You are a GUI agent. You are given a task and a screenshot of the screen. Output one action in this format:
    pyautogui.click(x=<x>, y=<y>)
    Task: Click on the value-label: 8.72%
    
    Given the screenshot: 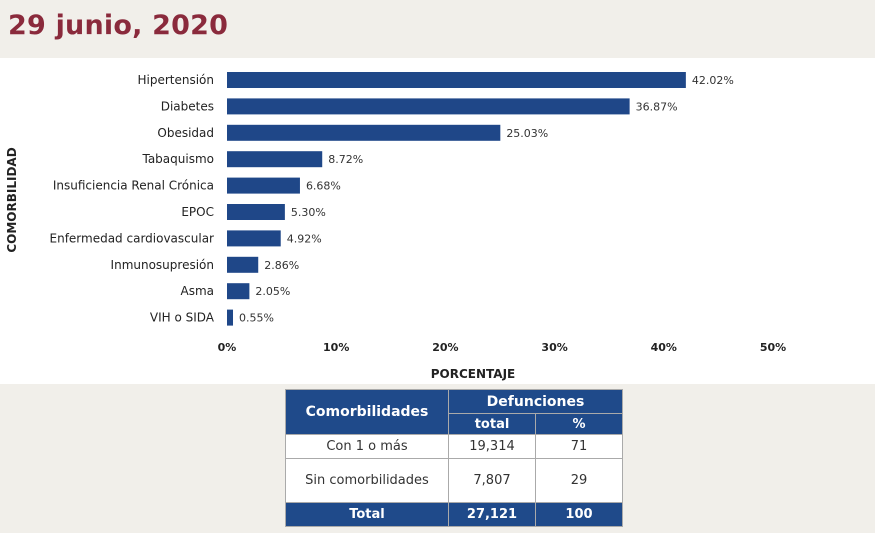 What is the action you would take?
    pyautogui.click(x=345, y=159)
    